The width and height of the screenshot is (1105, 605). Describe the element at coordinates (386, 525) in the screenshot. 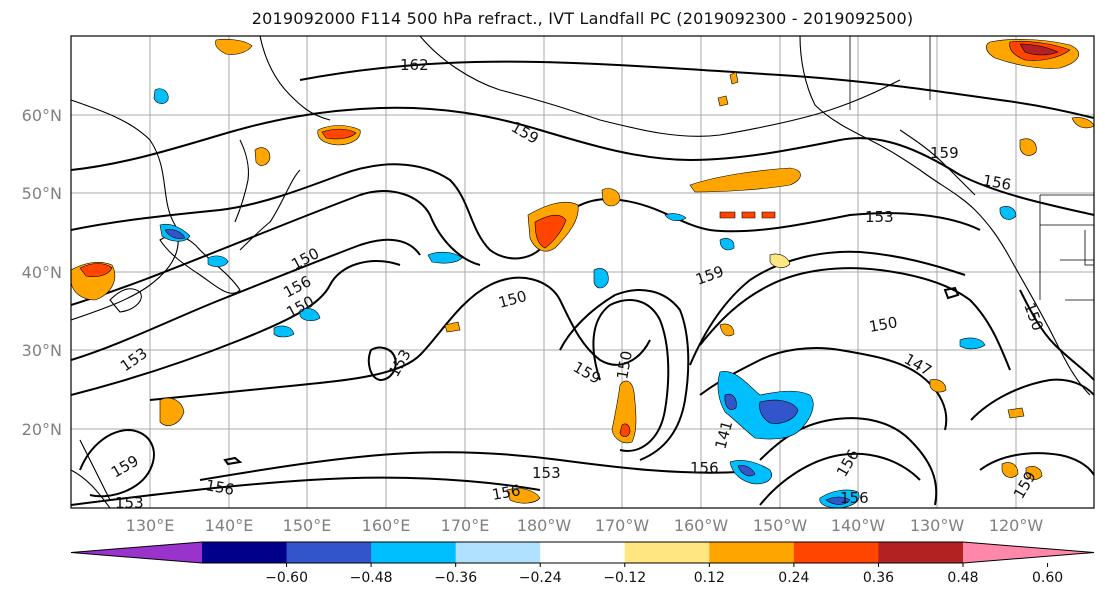

I see `lon-label: 160°E` at that location.